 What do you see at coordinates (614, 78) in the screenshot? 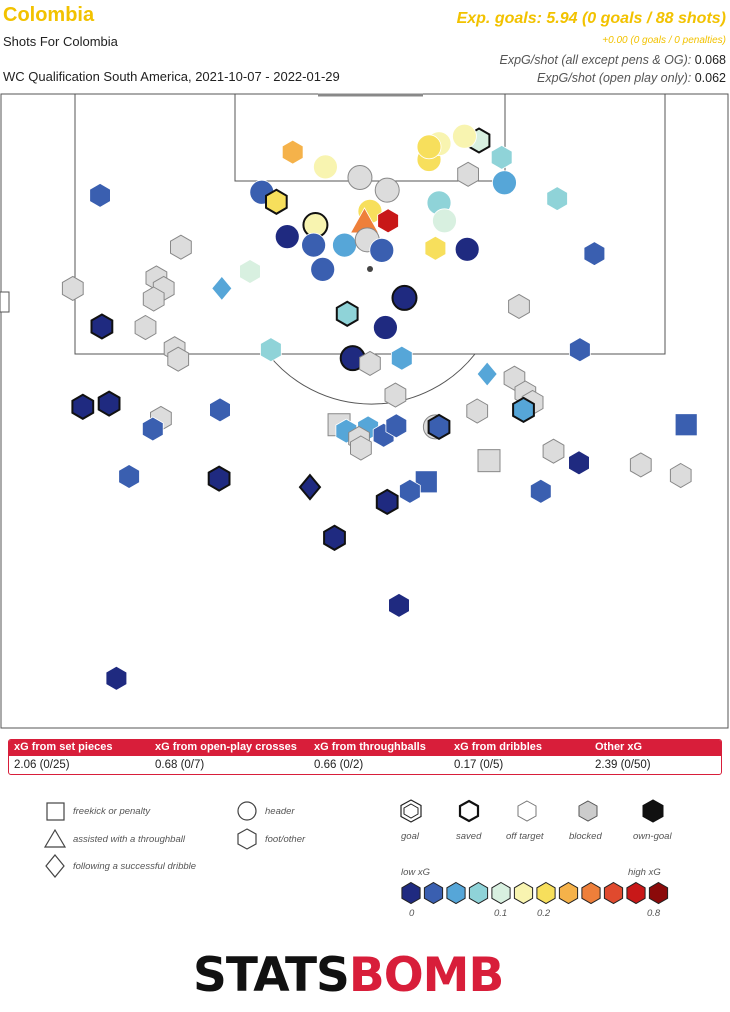
I see `xg-per-shot-open-label: ExpG/shot (open play only):` at bounding box center [614, 78].